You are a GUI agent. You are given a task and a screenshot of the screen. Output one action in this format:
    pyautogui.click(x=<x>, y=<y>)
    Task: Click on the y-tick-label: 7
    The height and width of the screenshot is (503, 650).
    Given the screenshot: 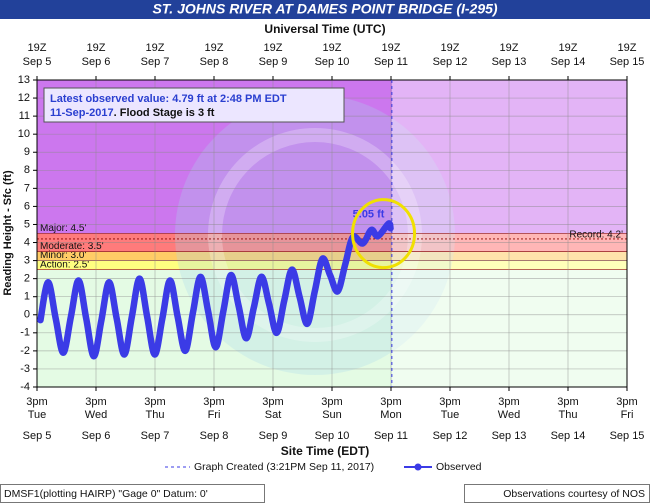 What is the action you would take?
    pyautogui.click(x=27, y=188)
    